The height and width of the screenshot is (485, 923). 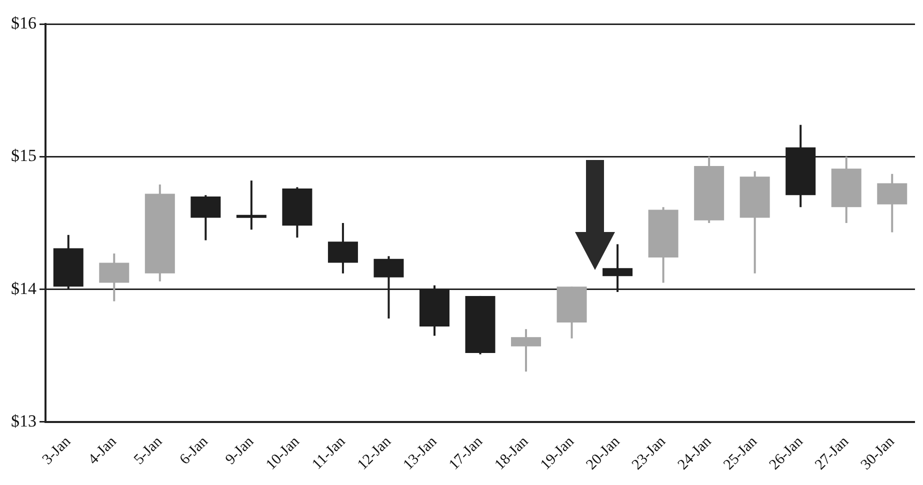 What do you see at coordinates (23, 156) in the screenshot?
I see `y-tick-label: $15` at bounding box center [23, 156].